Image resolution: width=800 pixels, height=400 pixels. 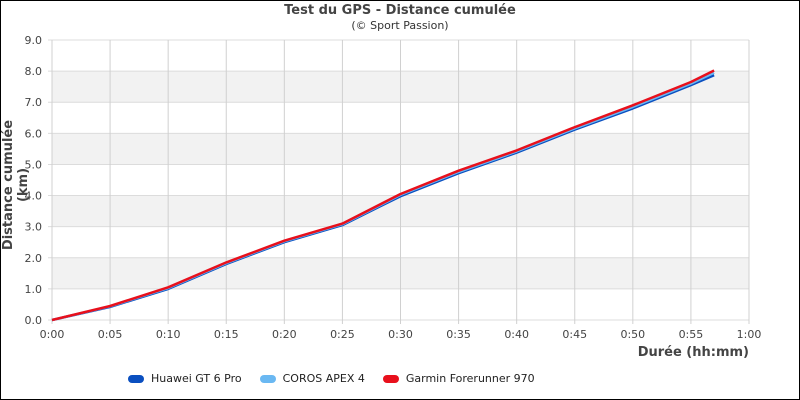 I want to click on x-tick-label: 0:55, so click(x=691, y=334).